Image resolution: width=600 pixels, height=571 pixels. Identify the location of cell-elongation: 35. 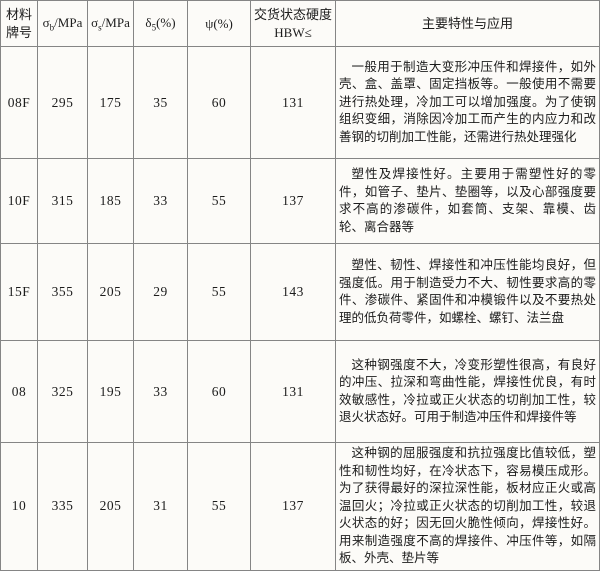
(160, 102).